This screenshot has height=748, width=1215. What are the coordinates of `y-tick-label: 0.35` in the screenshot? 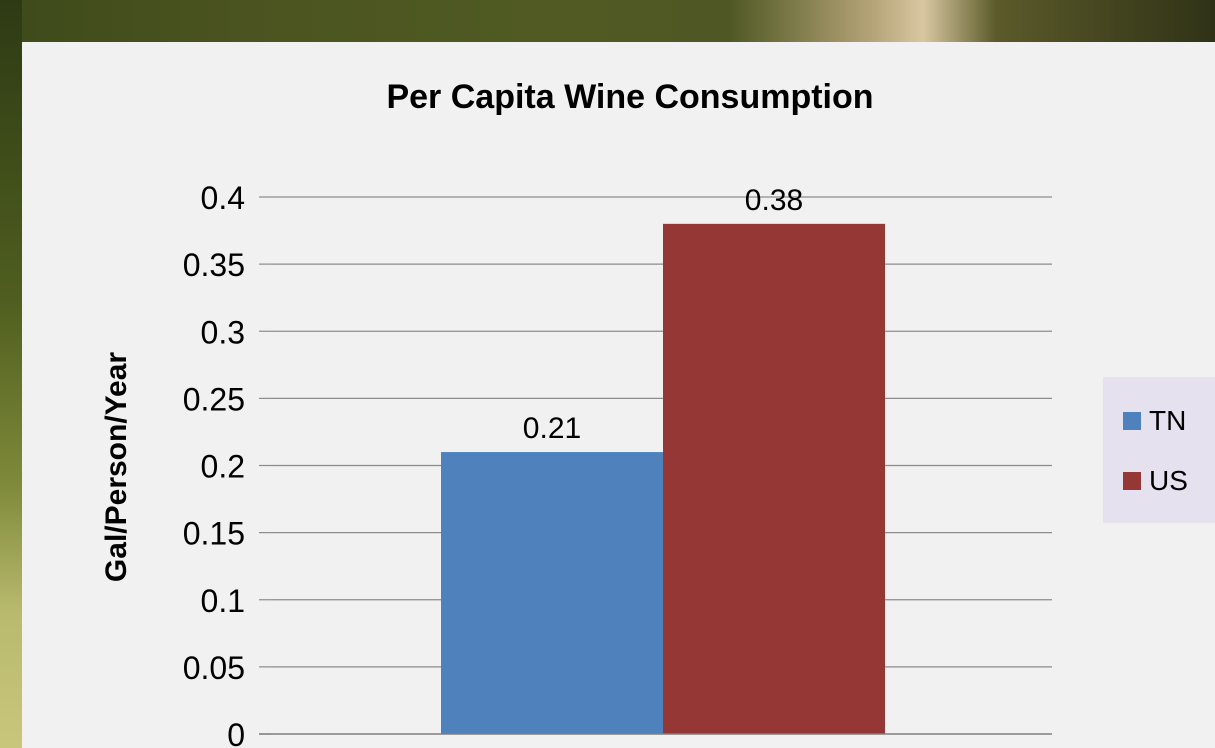 It's located at (214, 265).